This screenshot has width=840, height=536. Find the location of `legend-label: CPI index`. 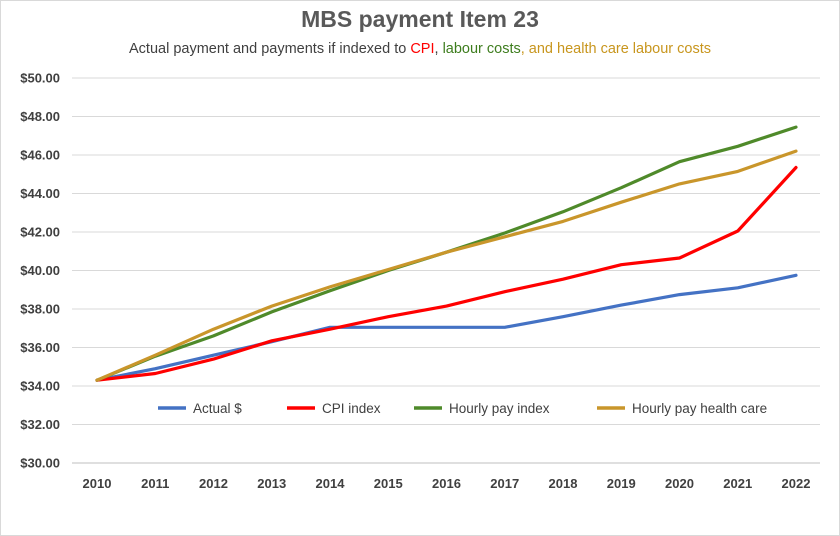

legend-label: CPI index is located at coordinates (351, 408).